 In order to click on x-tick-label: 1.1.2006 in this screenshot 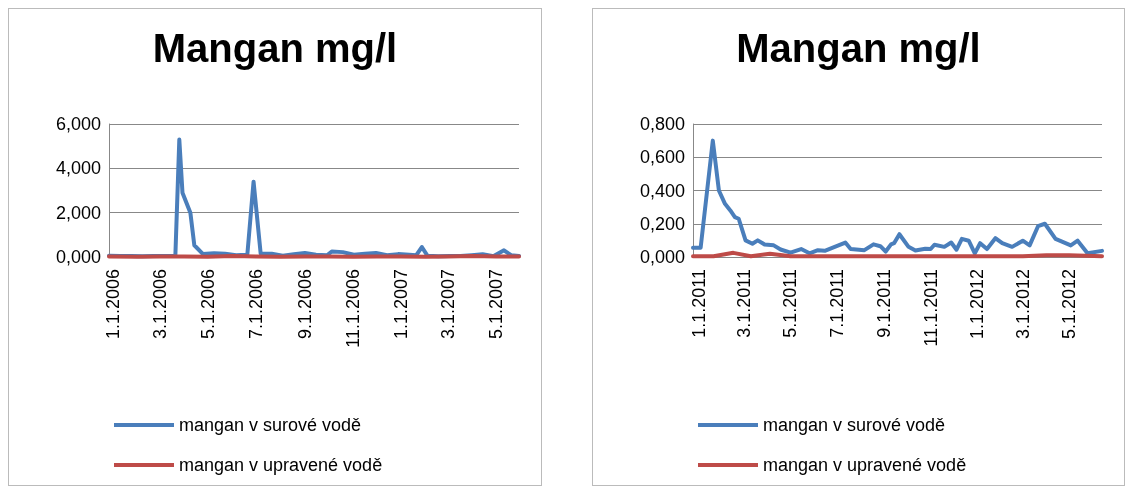, I will do `click(112, 304)`.